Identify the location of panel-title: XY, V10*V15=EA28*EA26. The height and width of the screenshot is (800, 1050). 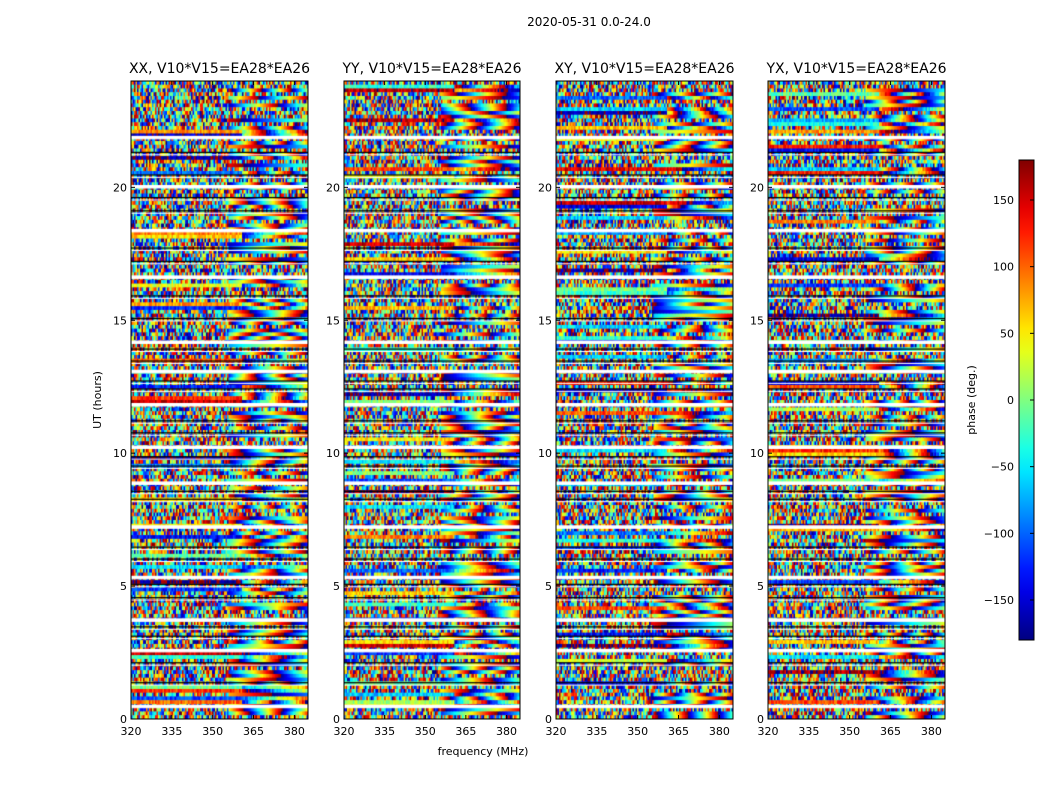
(644, 69).